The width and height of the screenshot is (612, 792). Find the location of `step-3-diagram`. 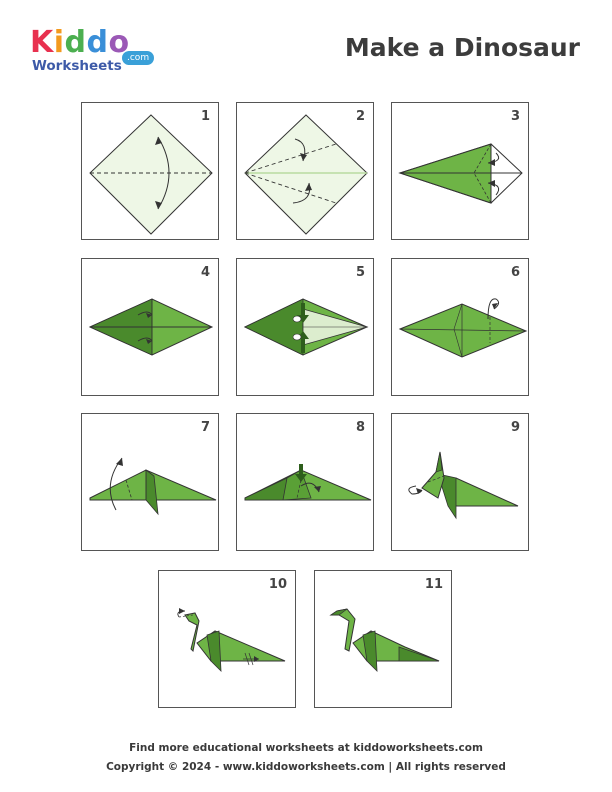

step-3-diagram is located at coordinates (460, 173).